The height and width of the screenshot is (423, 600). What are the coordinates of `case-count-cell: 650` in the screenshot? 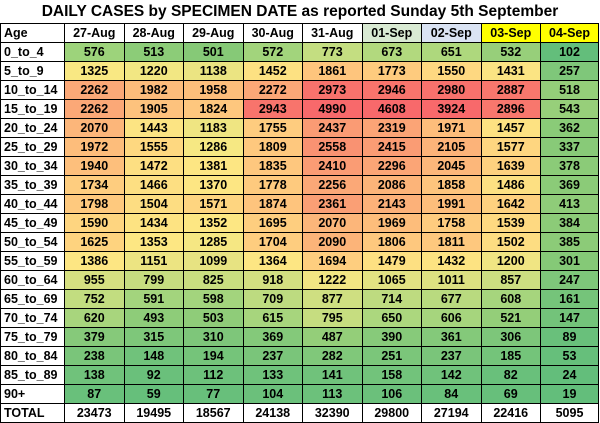 It's located at (391, 318).